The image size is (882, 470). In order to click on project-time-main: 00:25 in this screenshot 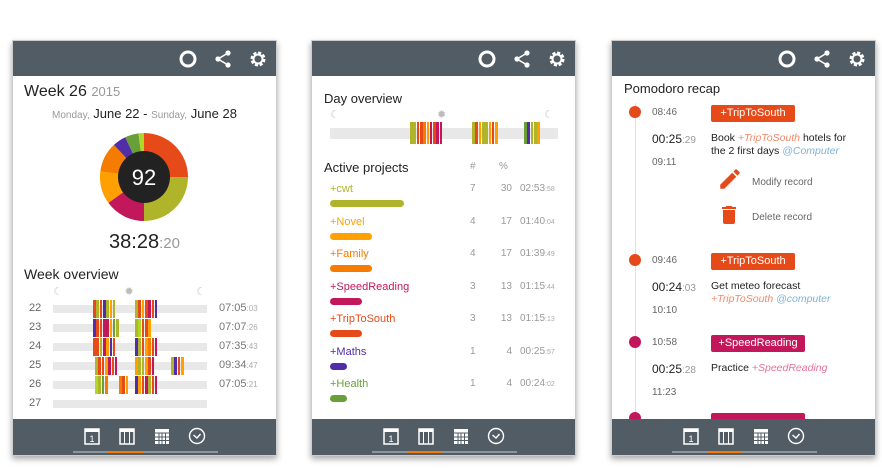, I will do `click(533, 351)`.